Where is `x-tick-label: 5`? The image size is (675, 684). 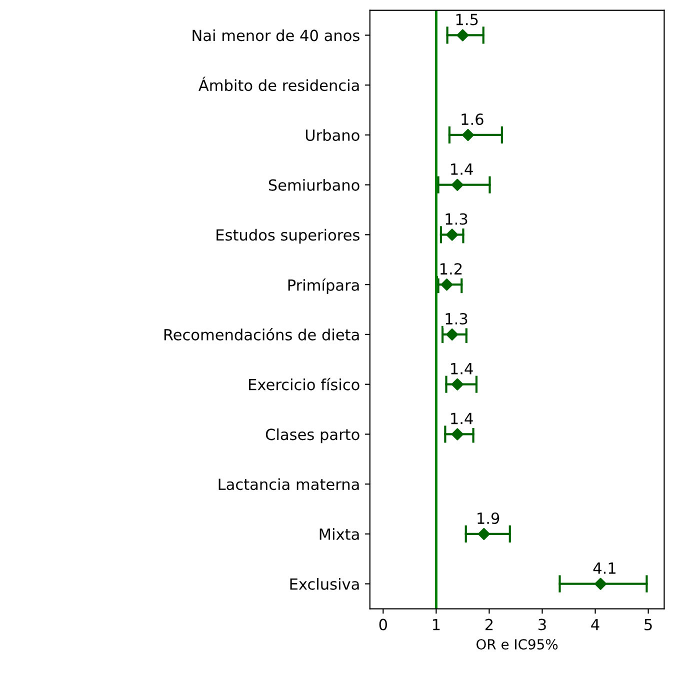 x-tick-label: 5 is located at coordinates (648, 624).